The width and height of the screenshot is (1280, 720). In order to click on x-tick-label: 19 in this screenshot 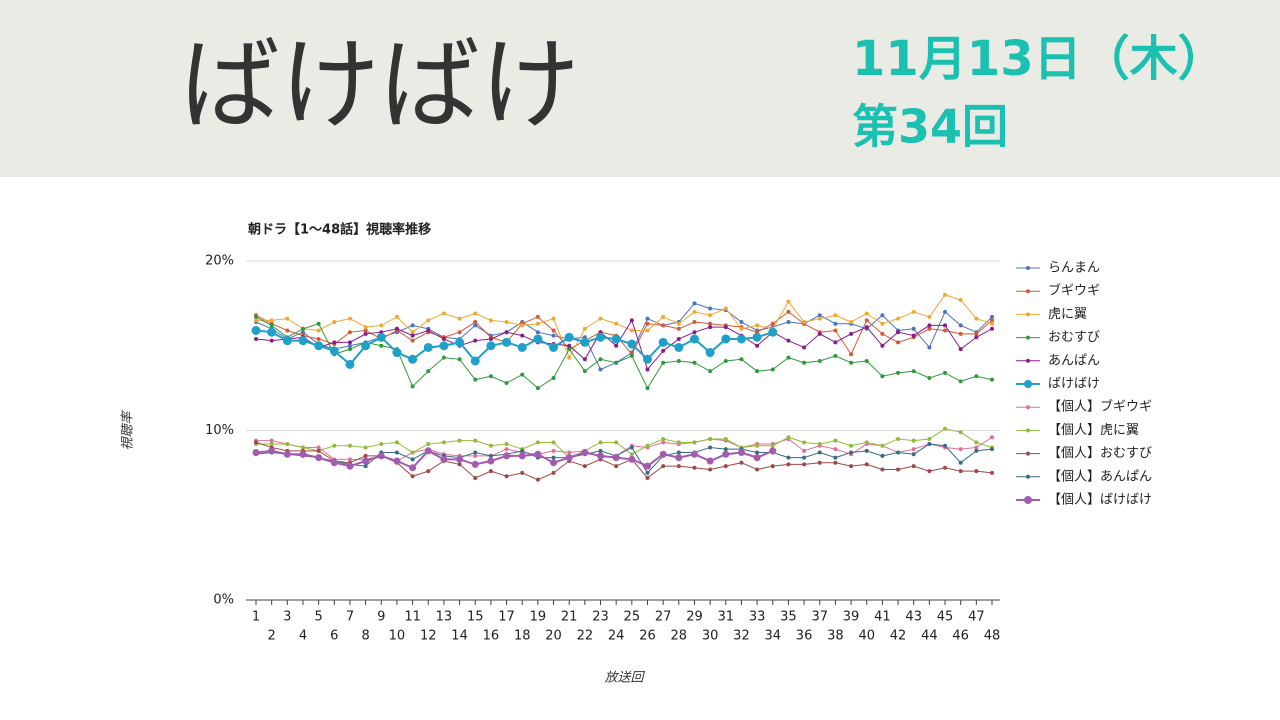, I will do `click(538, 617)`.